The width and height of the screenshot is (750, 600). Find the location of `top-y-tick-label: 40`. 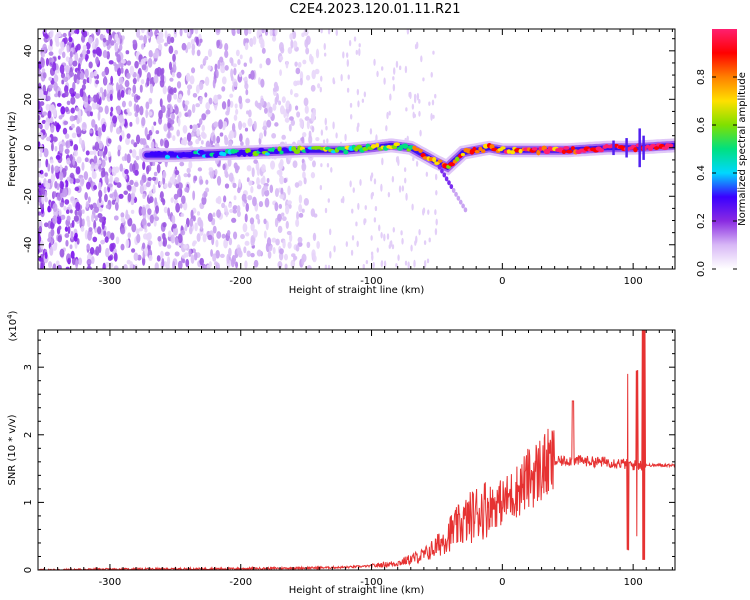

top-y-tick-label: 40 is located at coordinates (28, 50).